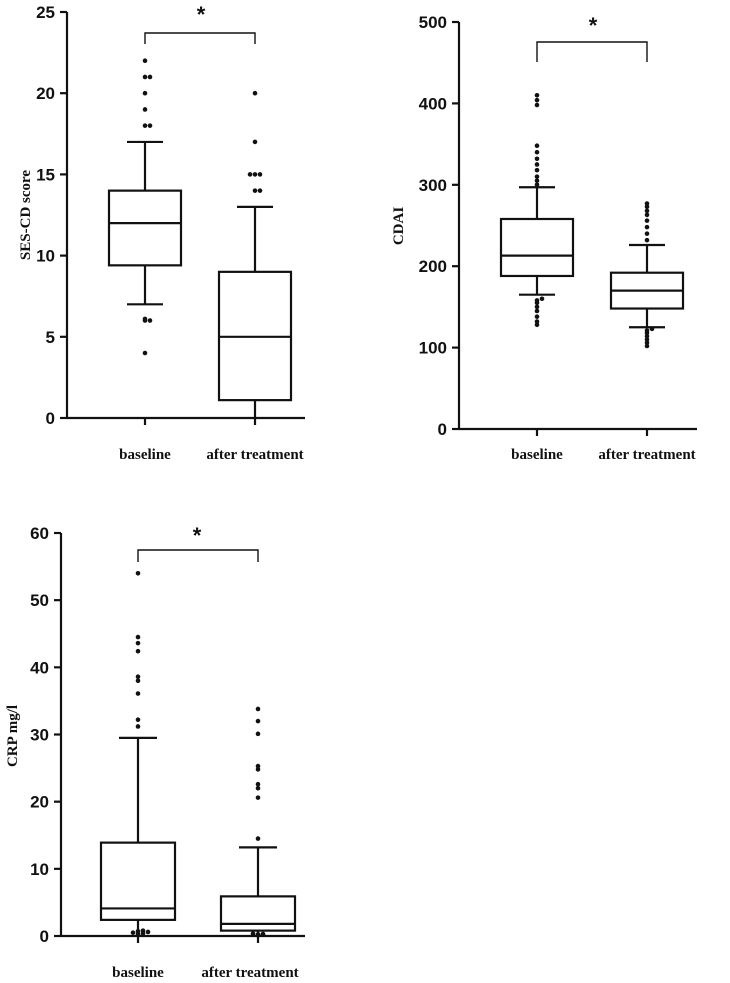  Describe the element at coordinates (433, 185) in the screenshot. I see `y-tick-label: 300` at that location.